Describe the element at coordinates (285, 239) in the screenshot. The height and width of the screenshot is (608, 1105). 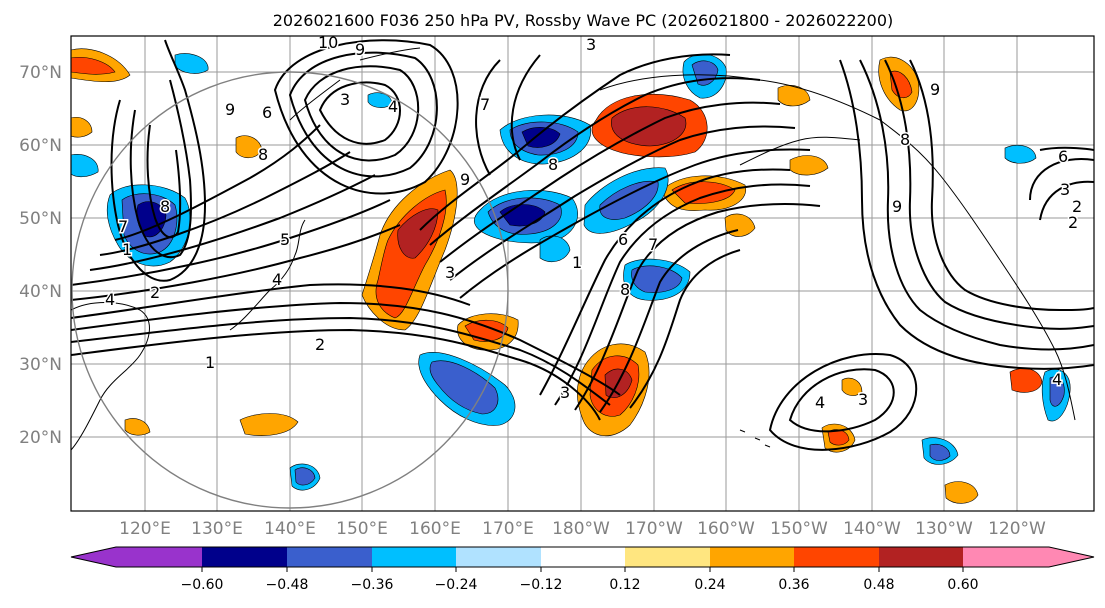
I see `contour-label: 5` at that location.